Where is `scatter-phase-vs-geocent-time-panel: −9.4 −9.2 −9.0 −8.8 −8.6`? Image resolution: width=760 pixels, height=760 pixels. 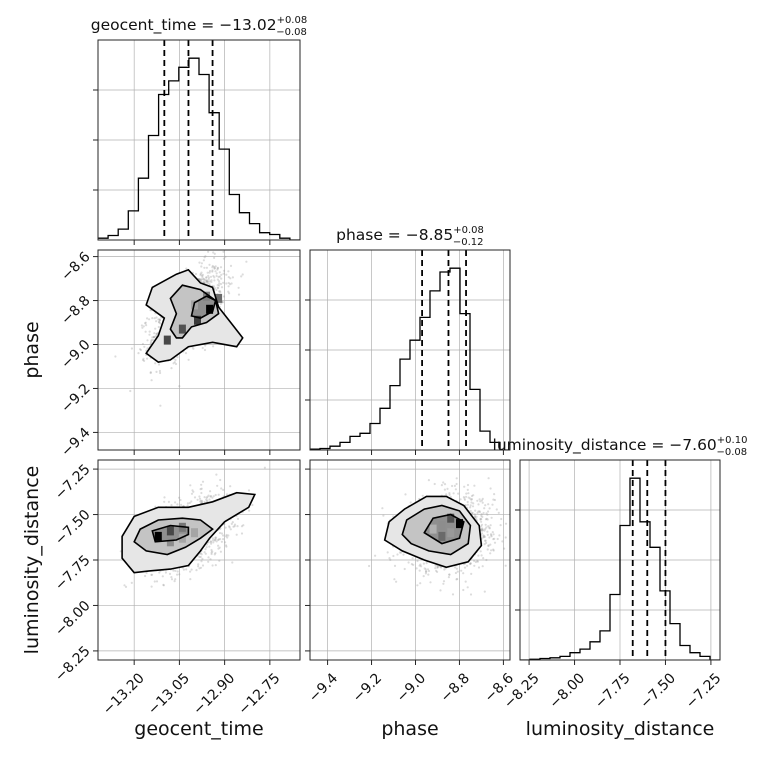 scatter-phase-vs-geocent-time-panel: −9.4 −9.2 −9.0 −8.8 −8.6 is located at coordinates (179, 353).